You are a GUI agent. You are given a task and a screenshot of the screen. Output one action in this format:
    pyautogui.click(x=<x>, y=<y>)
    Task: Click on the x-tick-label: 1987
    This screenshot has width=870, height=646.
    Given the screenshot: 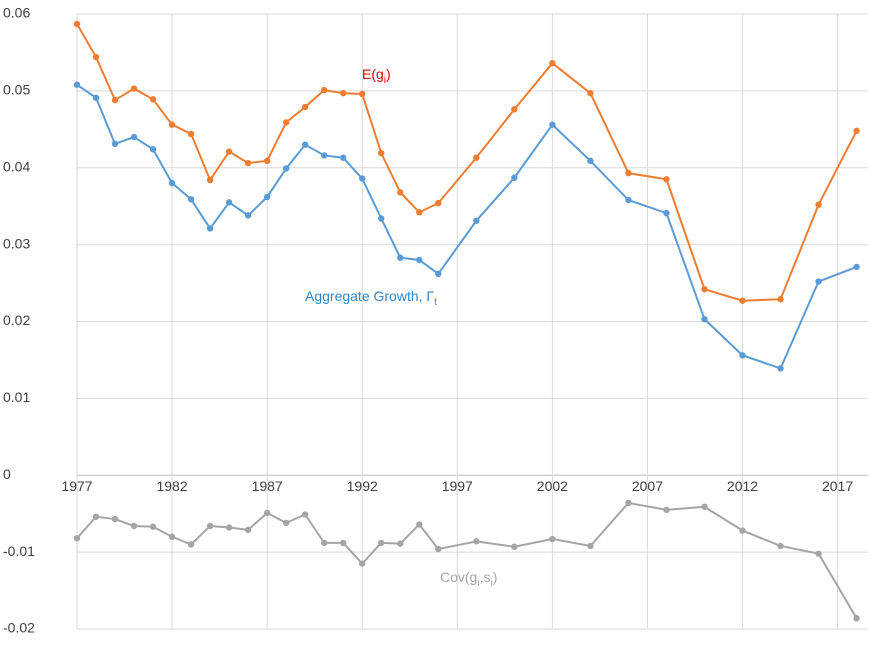 What is the action you would take?
    pyautogui.click(x=267, y=486)
    